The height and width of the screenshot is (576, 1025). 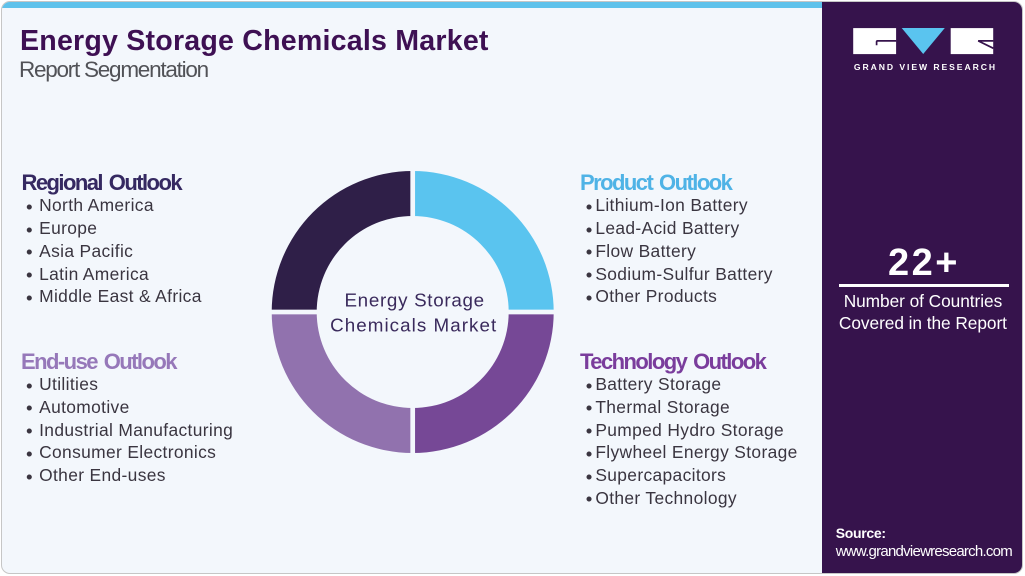 I want to click on svg-text: Energy Storage, so click(x=414, y=299).